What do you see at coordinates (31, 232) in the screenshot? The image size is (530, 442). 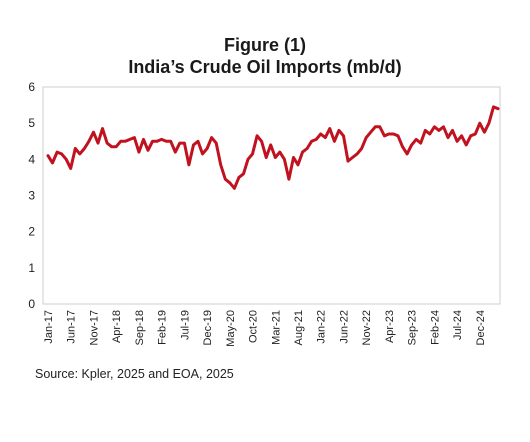 I see `y-tick-label: 2` at bounding box center [31, 232].